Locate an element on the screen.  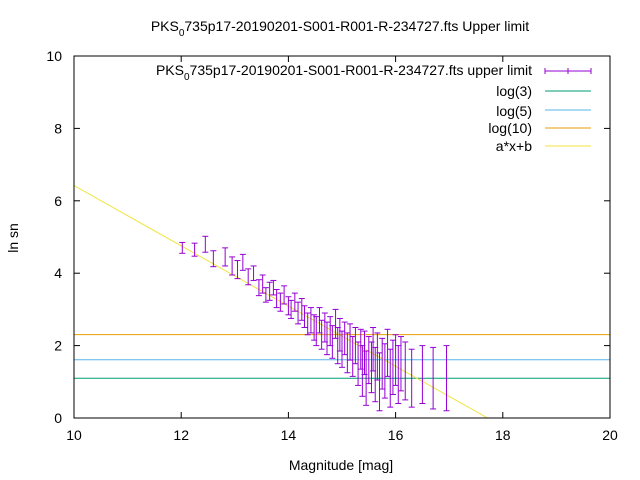
y-axis-label: ln sn is located at coordinates (13, 238).